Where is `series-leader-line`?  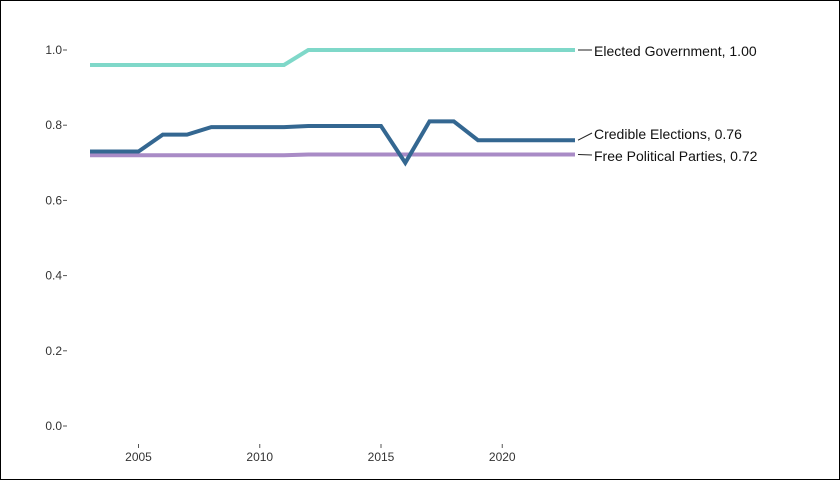
series-leader-line is located at coordinates (585, 136).